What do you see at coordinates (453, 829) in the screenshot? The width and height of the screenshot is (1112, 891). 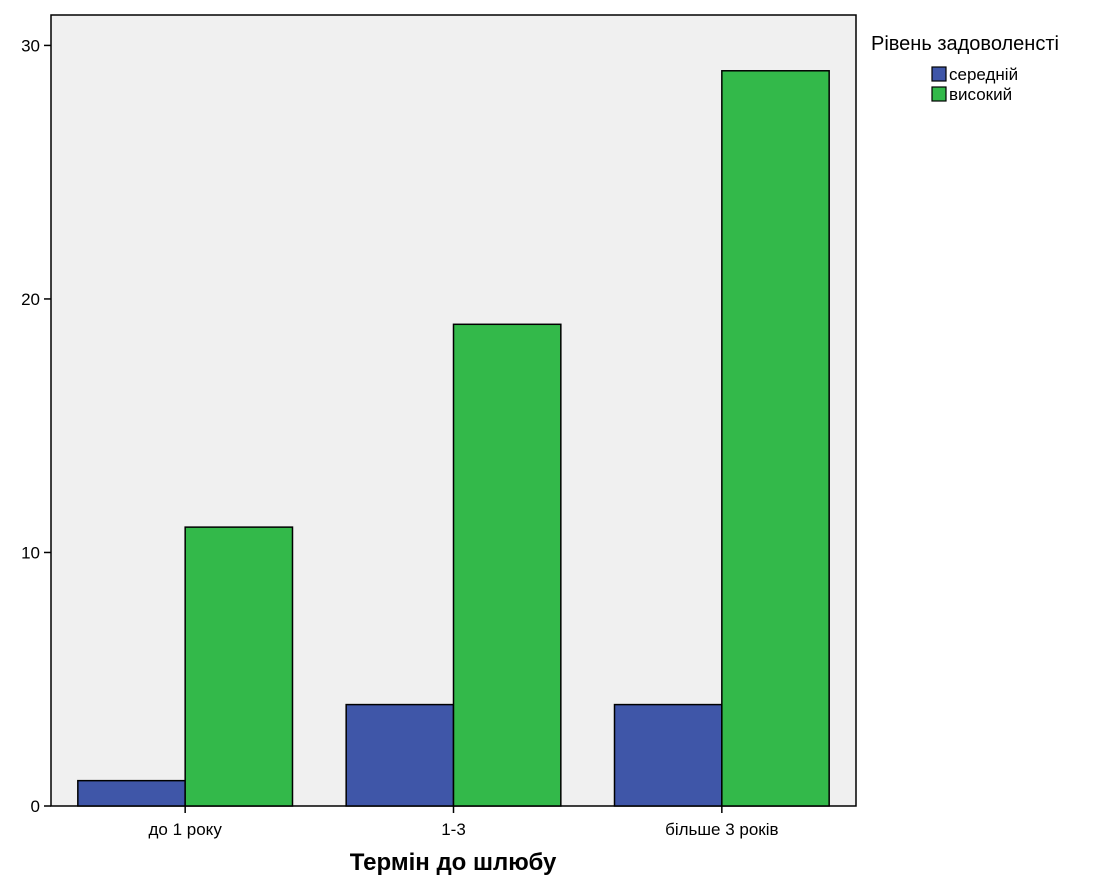 I see `x-tick-label: 1-3` at bounding box center [453, 829].